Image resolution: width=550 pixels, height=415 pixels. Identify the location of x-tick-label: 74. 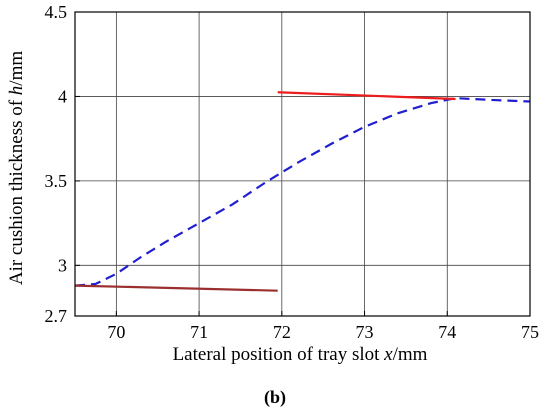
(447, 332).